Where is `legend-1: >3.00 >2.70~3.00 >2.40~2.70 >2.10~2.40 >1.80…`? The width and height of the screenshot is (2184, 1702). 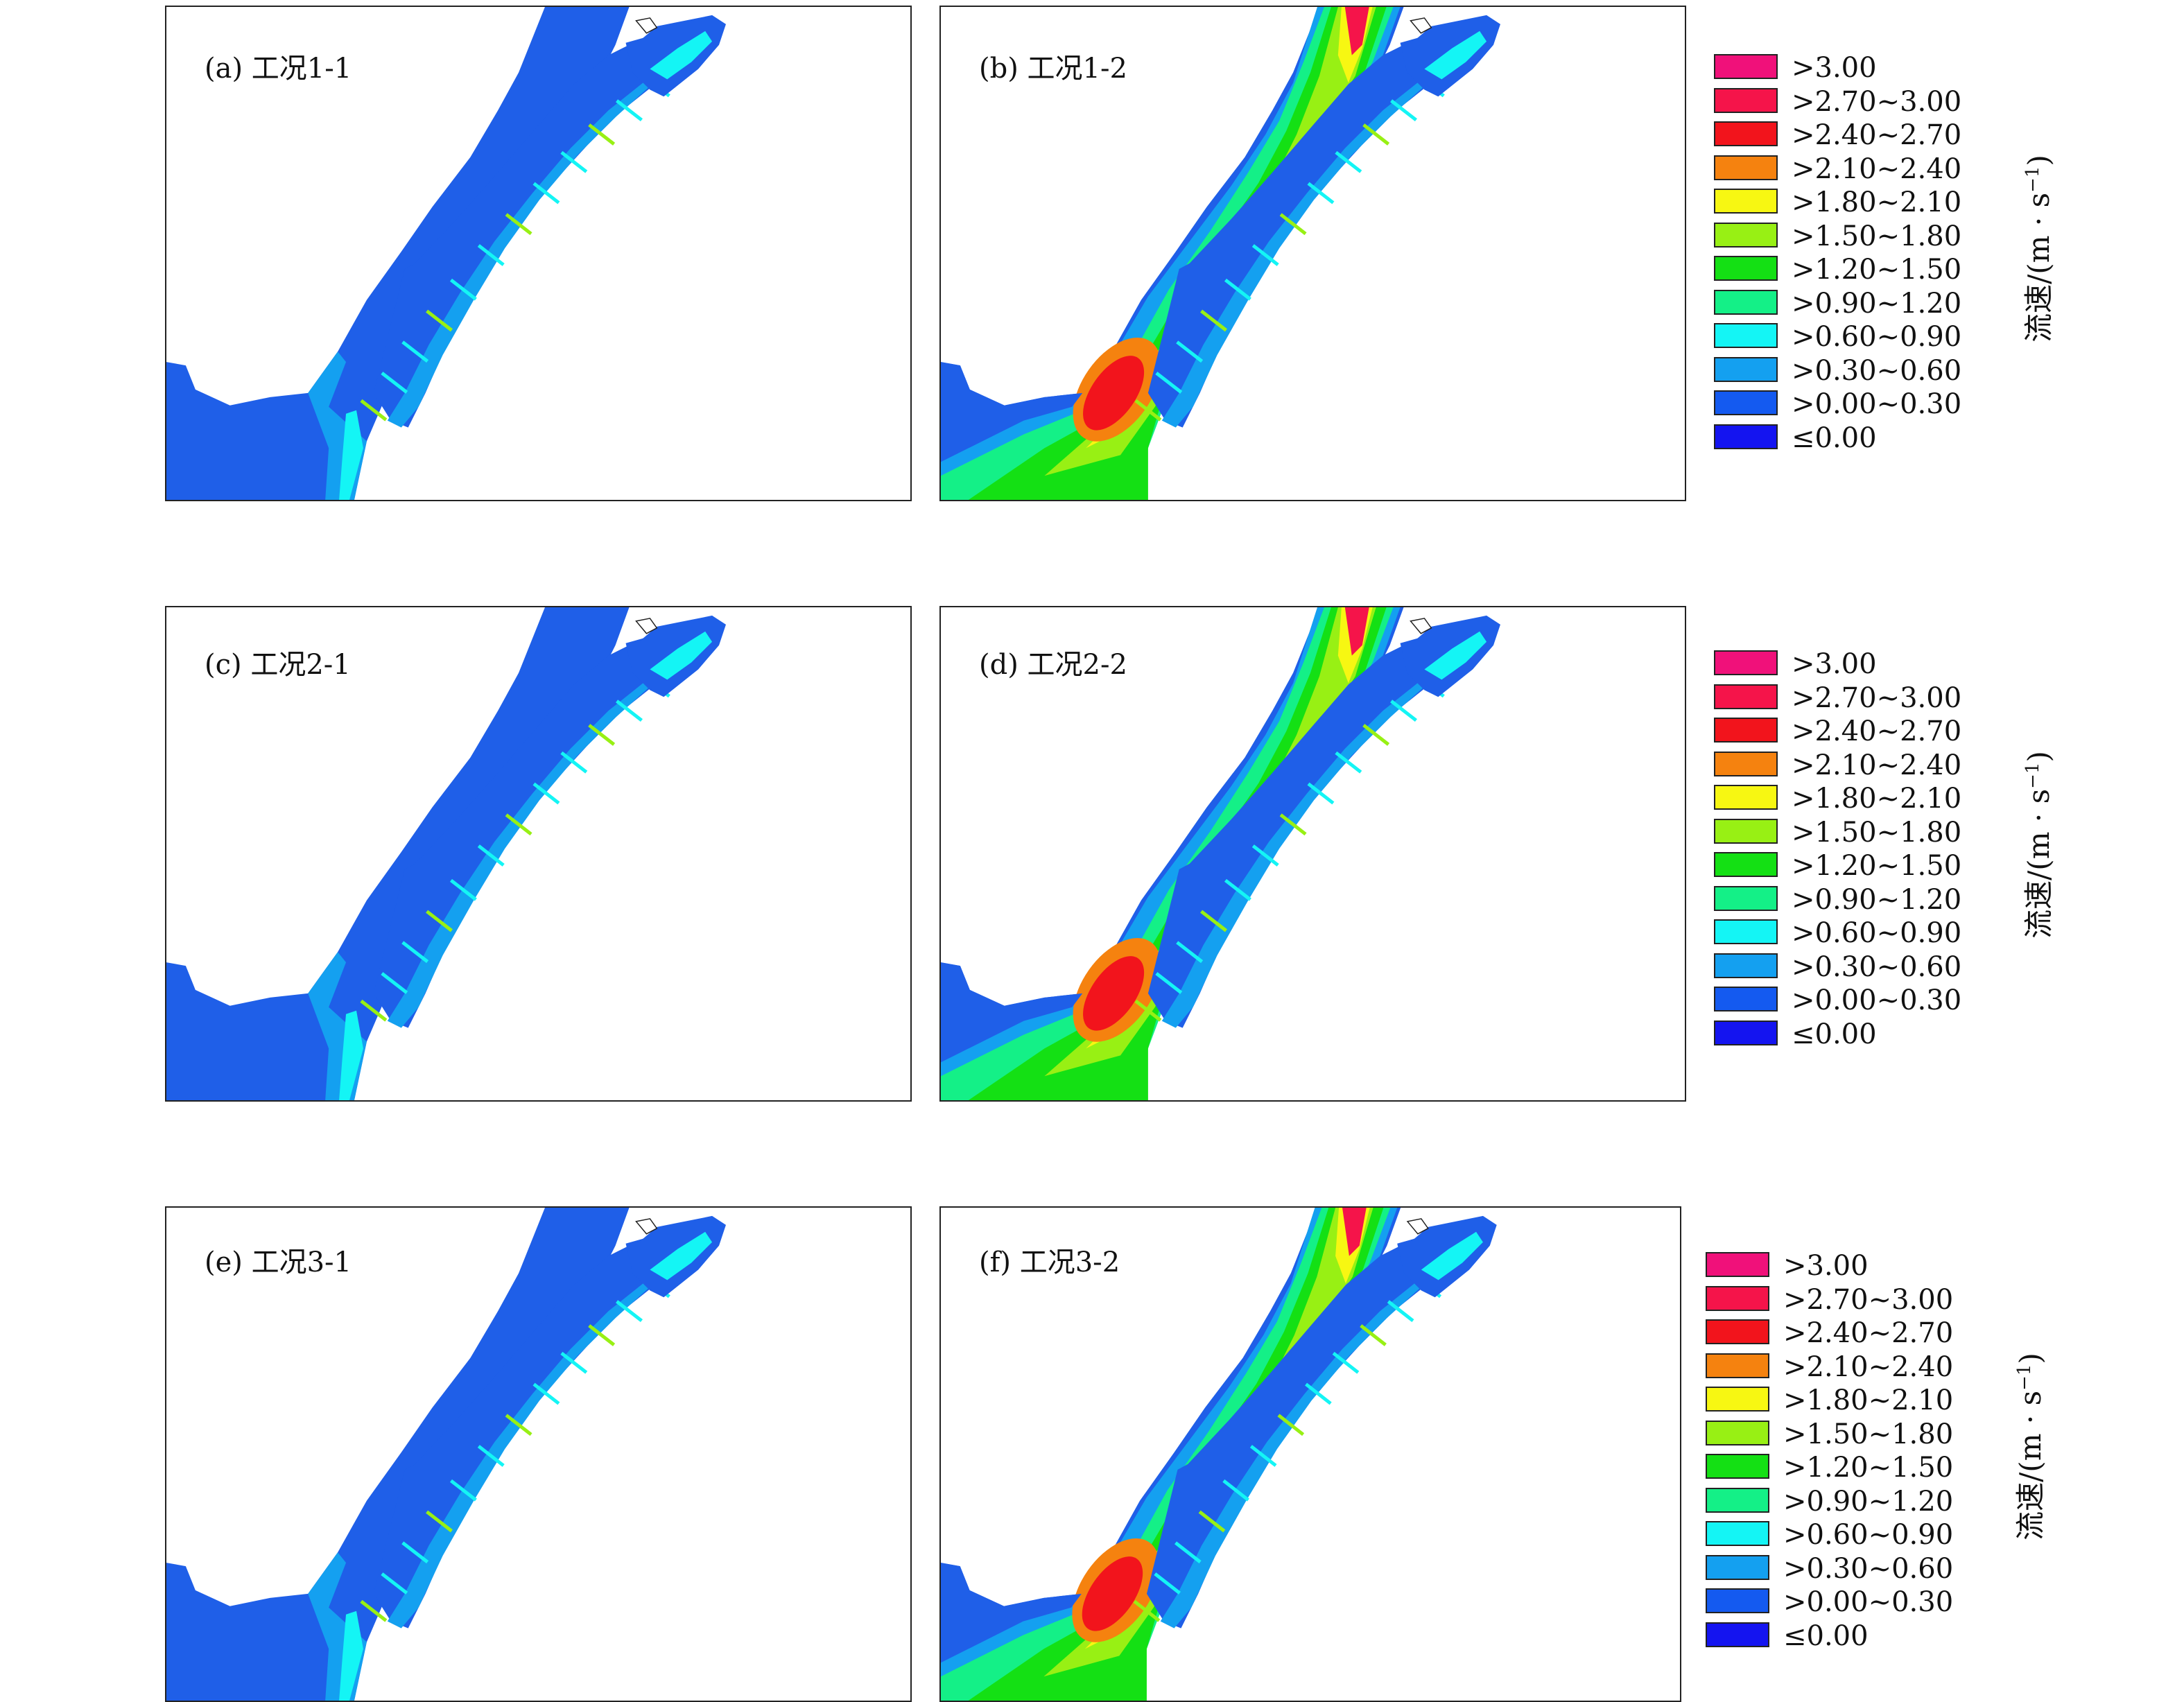 legend-1: >3.00 >2.70~3.00 >2.40~2.70 >2.10~2.40 >1.80… is located at coordinates (1908, 261).